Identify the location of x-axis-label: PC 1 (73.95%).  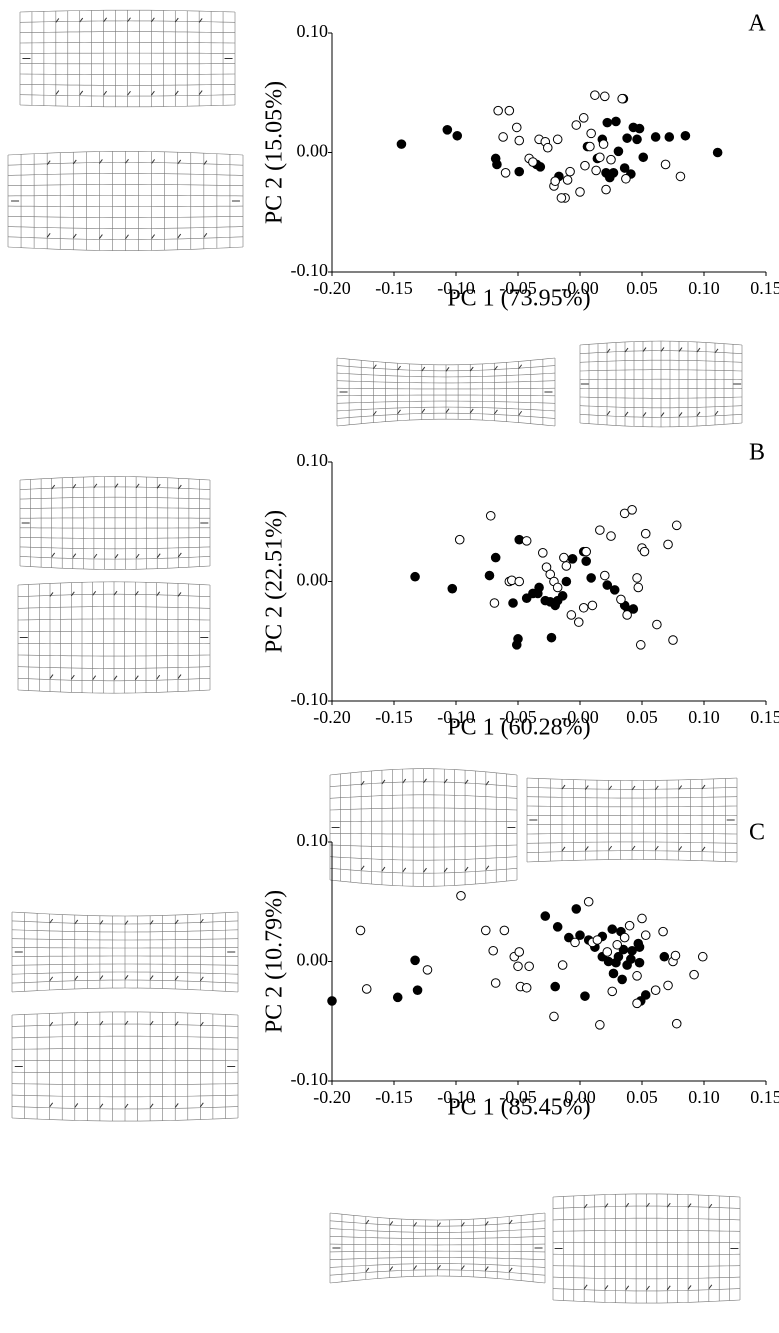
(518, 299).